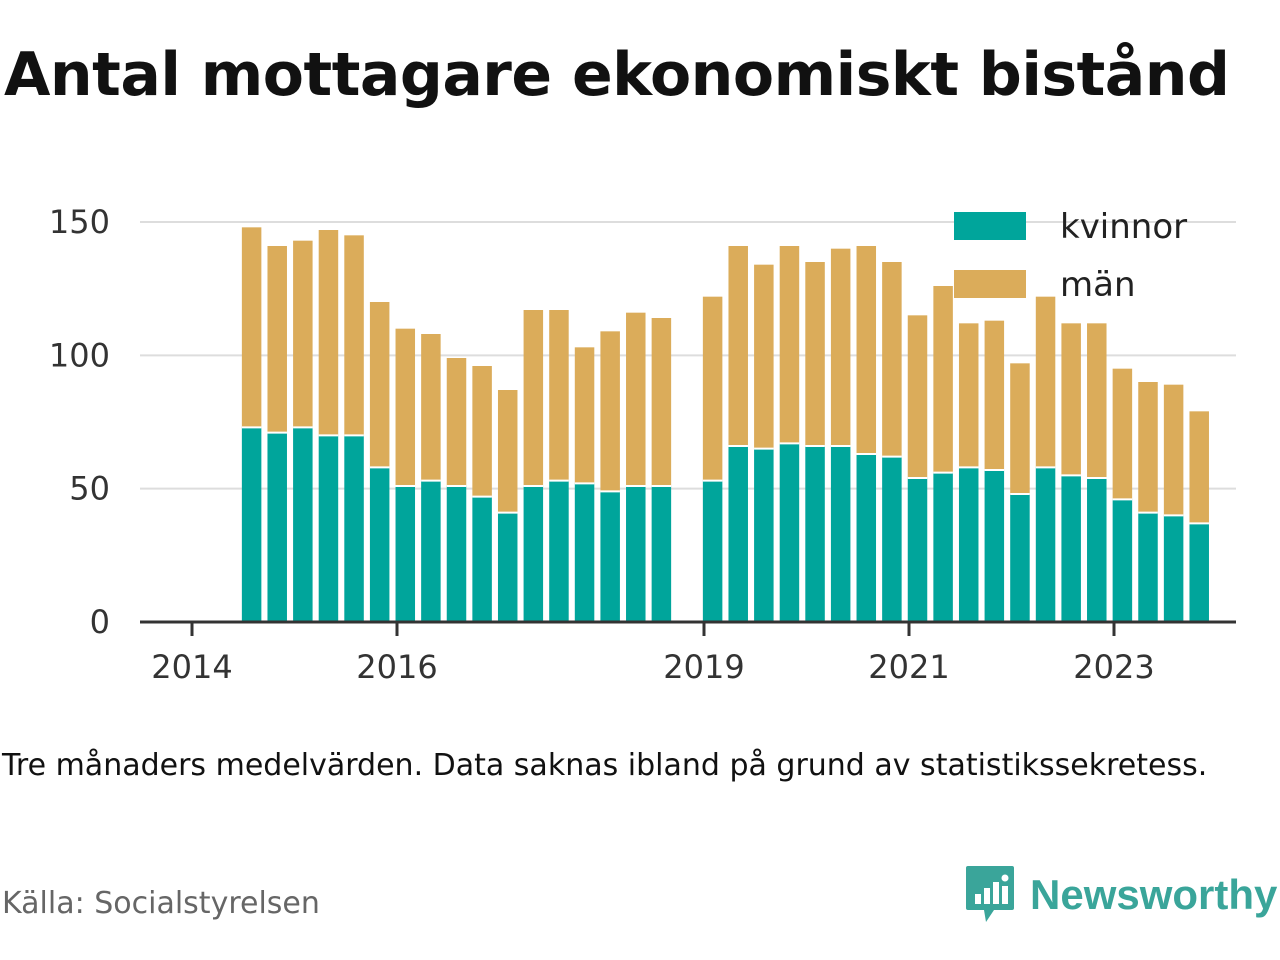  I want to click on x-tick-label: 2014, so click(191, 667).